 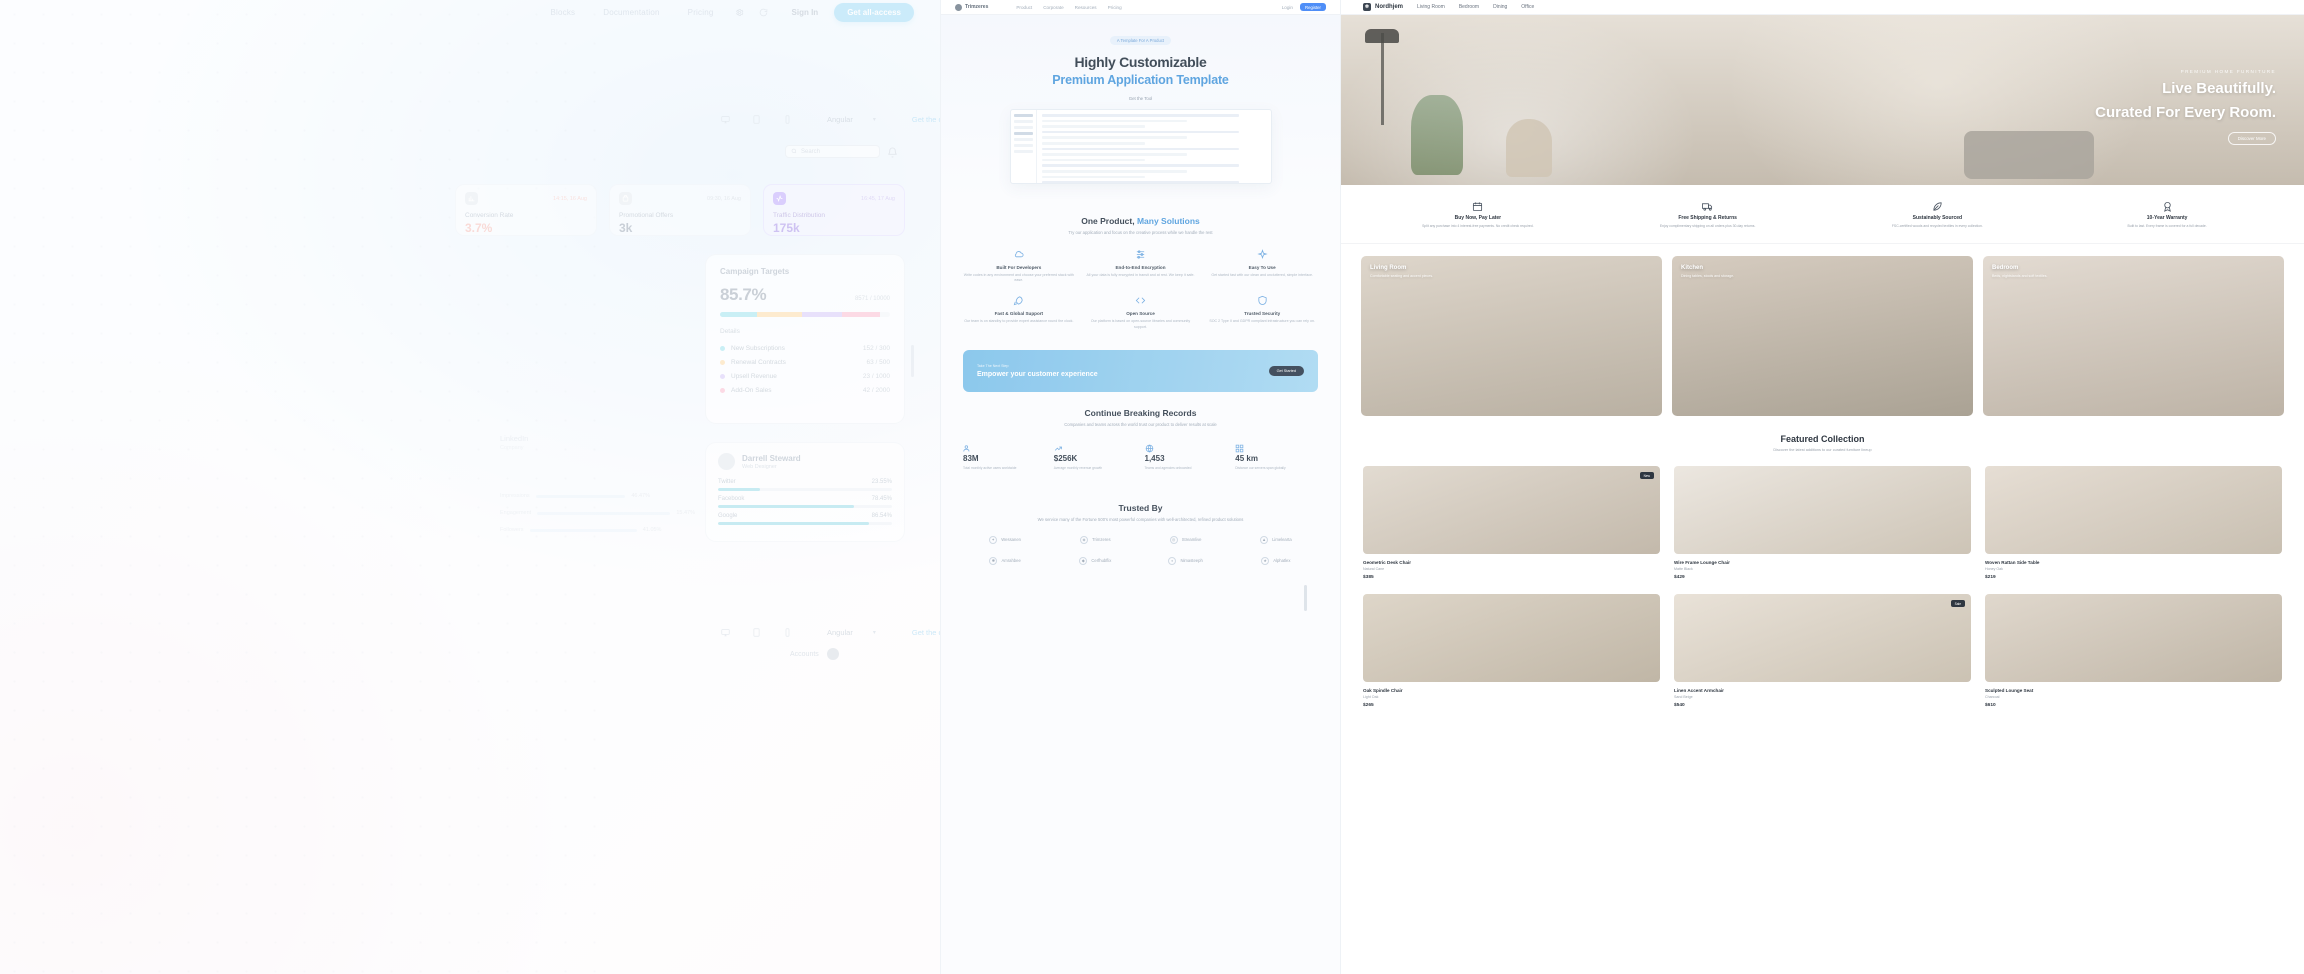 I want to click on nav-link-dining: Dining, so click(x=1500, y=7).